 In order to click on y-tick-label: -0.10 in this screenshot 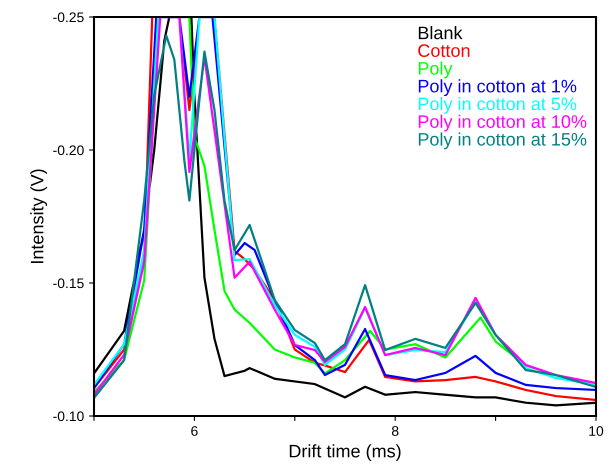, I will do `click(68, 416)`.